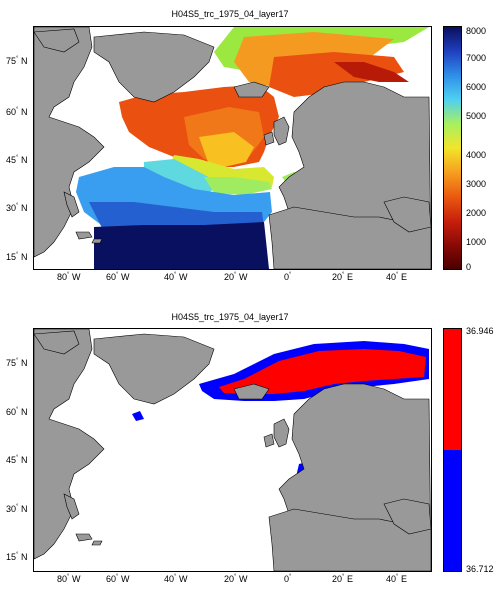 This screenshot has height=600, width=500. I want to click on colorbar-tick: 4000, so click(476, 155).